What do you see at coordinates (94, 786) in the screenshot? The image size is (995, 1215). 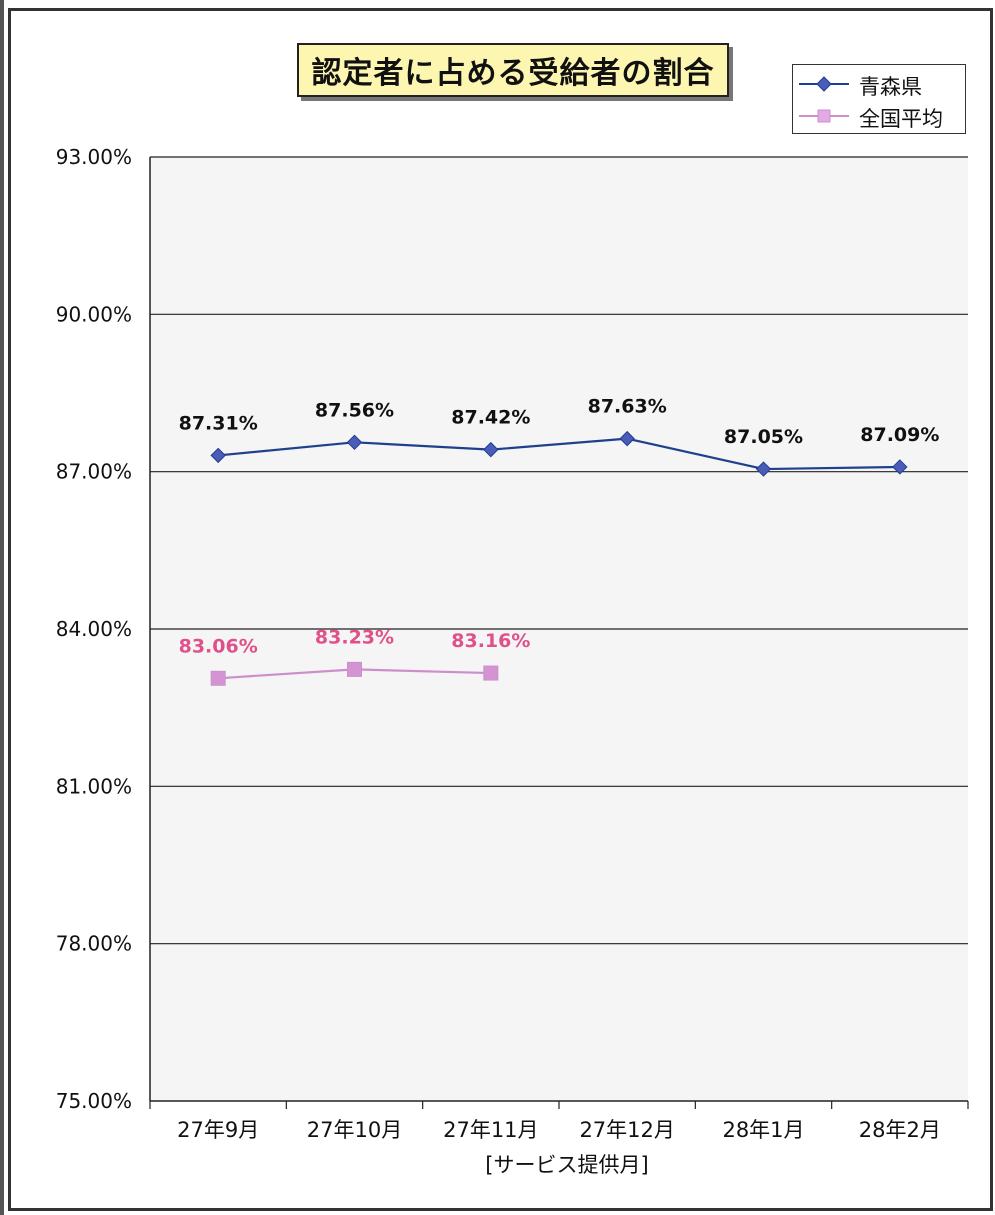 I see `y-tick-label: 81.00%` at bounding box center [94, 786].